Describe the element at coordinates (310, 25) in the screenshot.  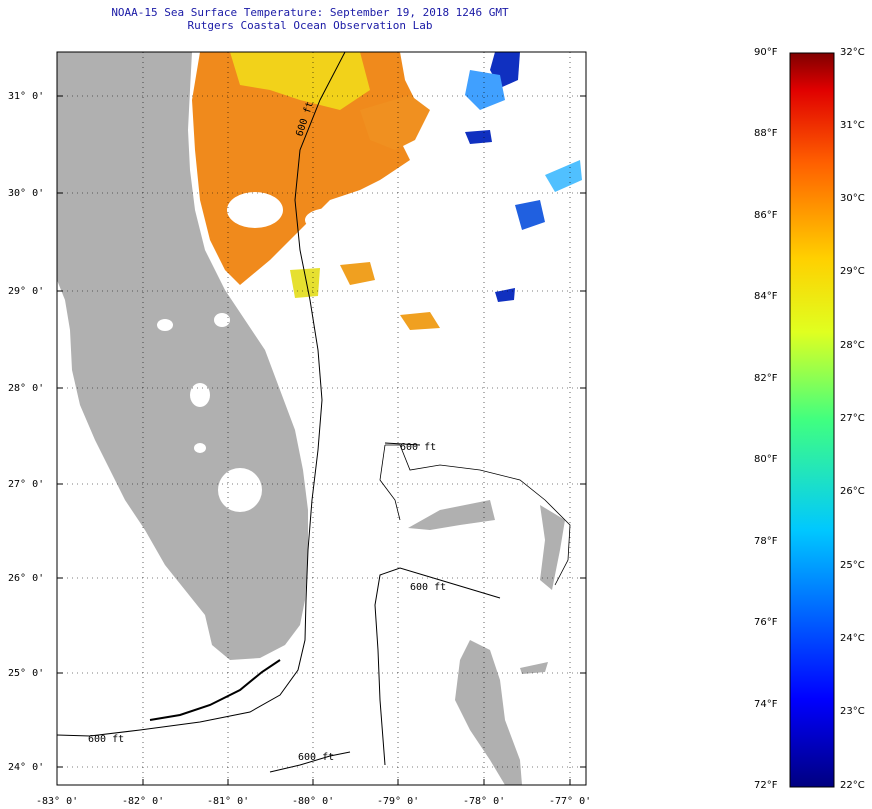
I see `map-subtitle: Rutgers Coastal Ocean Observation Lab` at that location.